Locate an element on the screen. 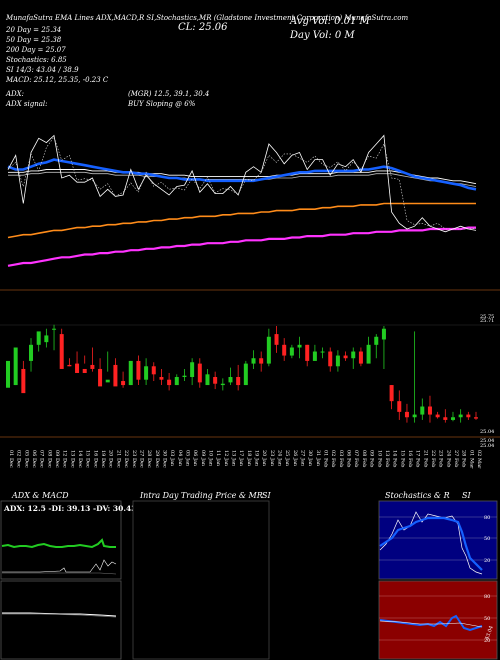 Image resolution: width=500 pixels, height=660 pixels. date-tick: 07 Feb is located at coordinates (356, 458).